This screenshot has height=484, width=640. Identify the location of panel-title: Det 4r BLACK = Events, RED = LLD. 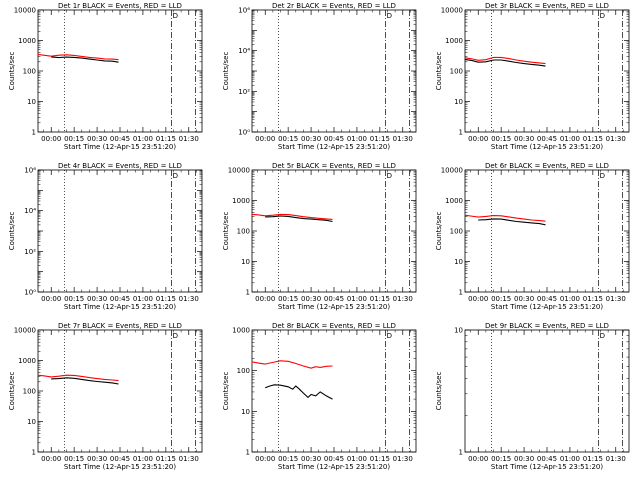
(120, 166).